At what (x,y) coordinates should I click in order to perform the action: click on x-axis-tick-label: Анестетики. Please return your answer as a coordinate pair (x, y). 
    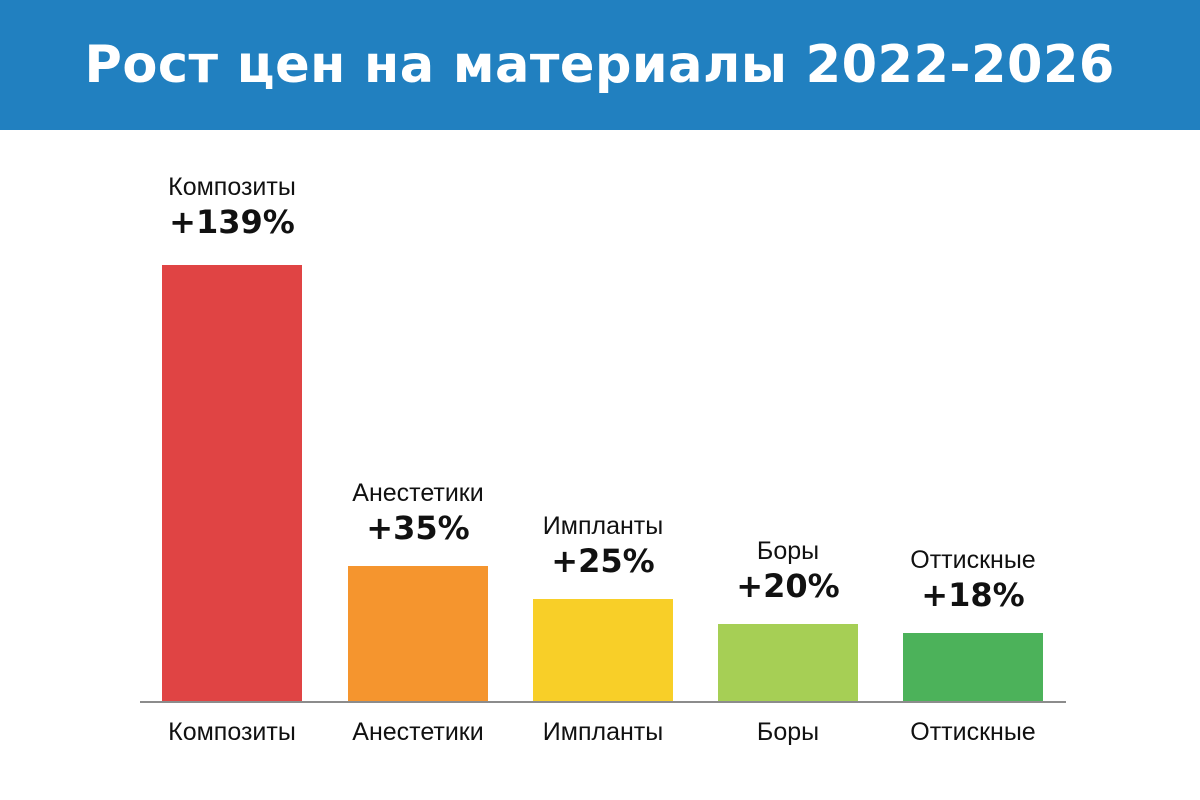
    Looking at the image, I should click on (418, 732).